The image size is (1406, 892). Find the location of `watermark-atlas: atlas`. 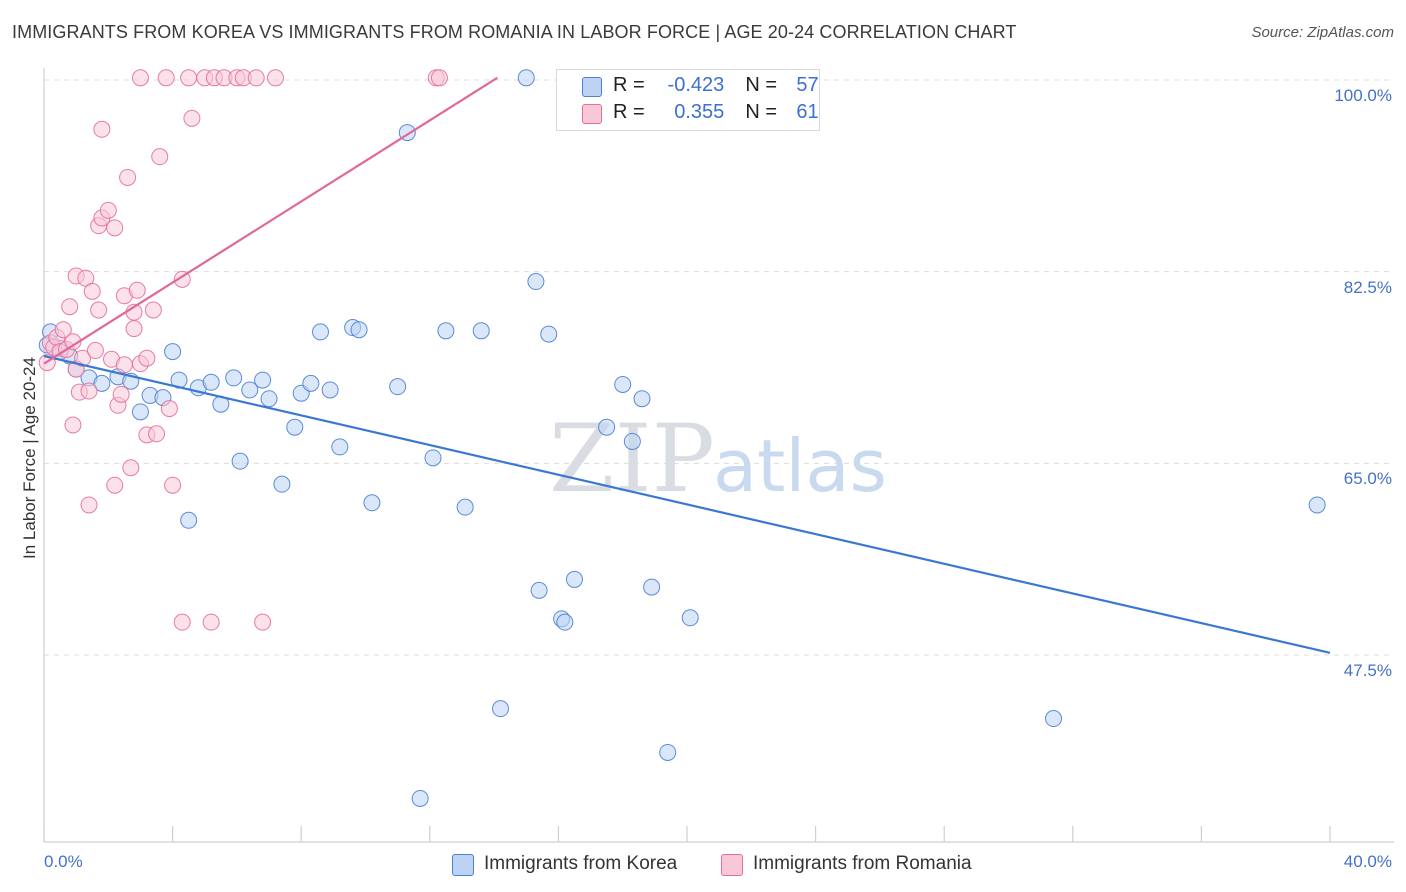

watermark-atlas: atlas is located at coordinates (800, 466).